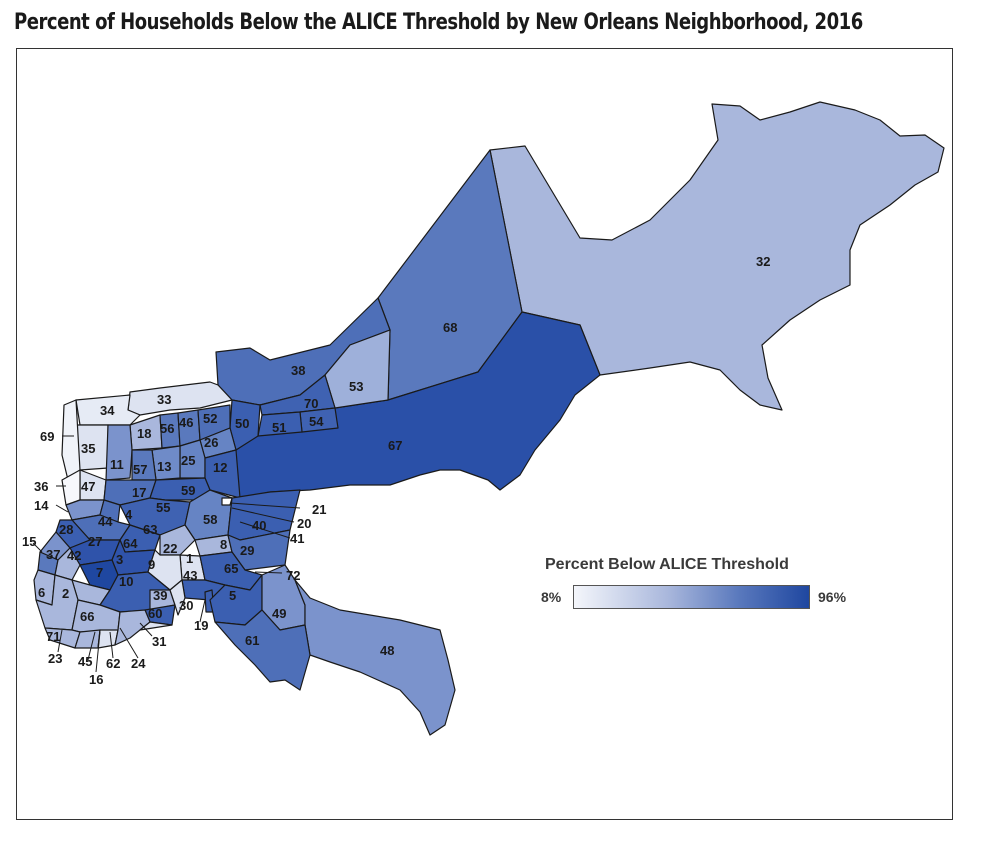 This screenshot has height=855, width=985. I want to click on label-19: 19, so click(201, 625).